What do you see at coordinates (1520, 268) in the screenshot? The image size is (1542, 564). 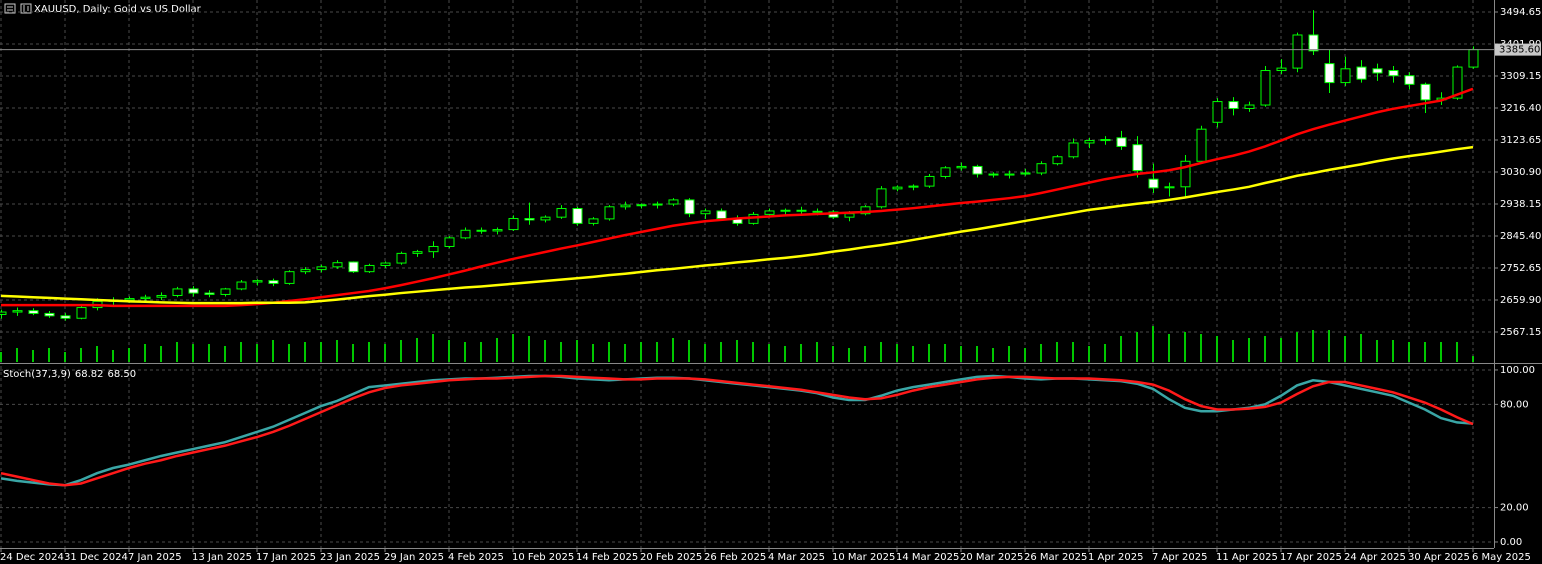 I see `y-tick-label: 2752.65` at bounding box center [1520, 268].